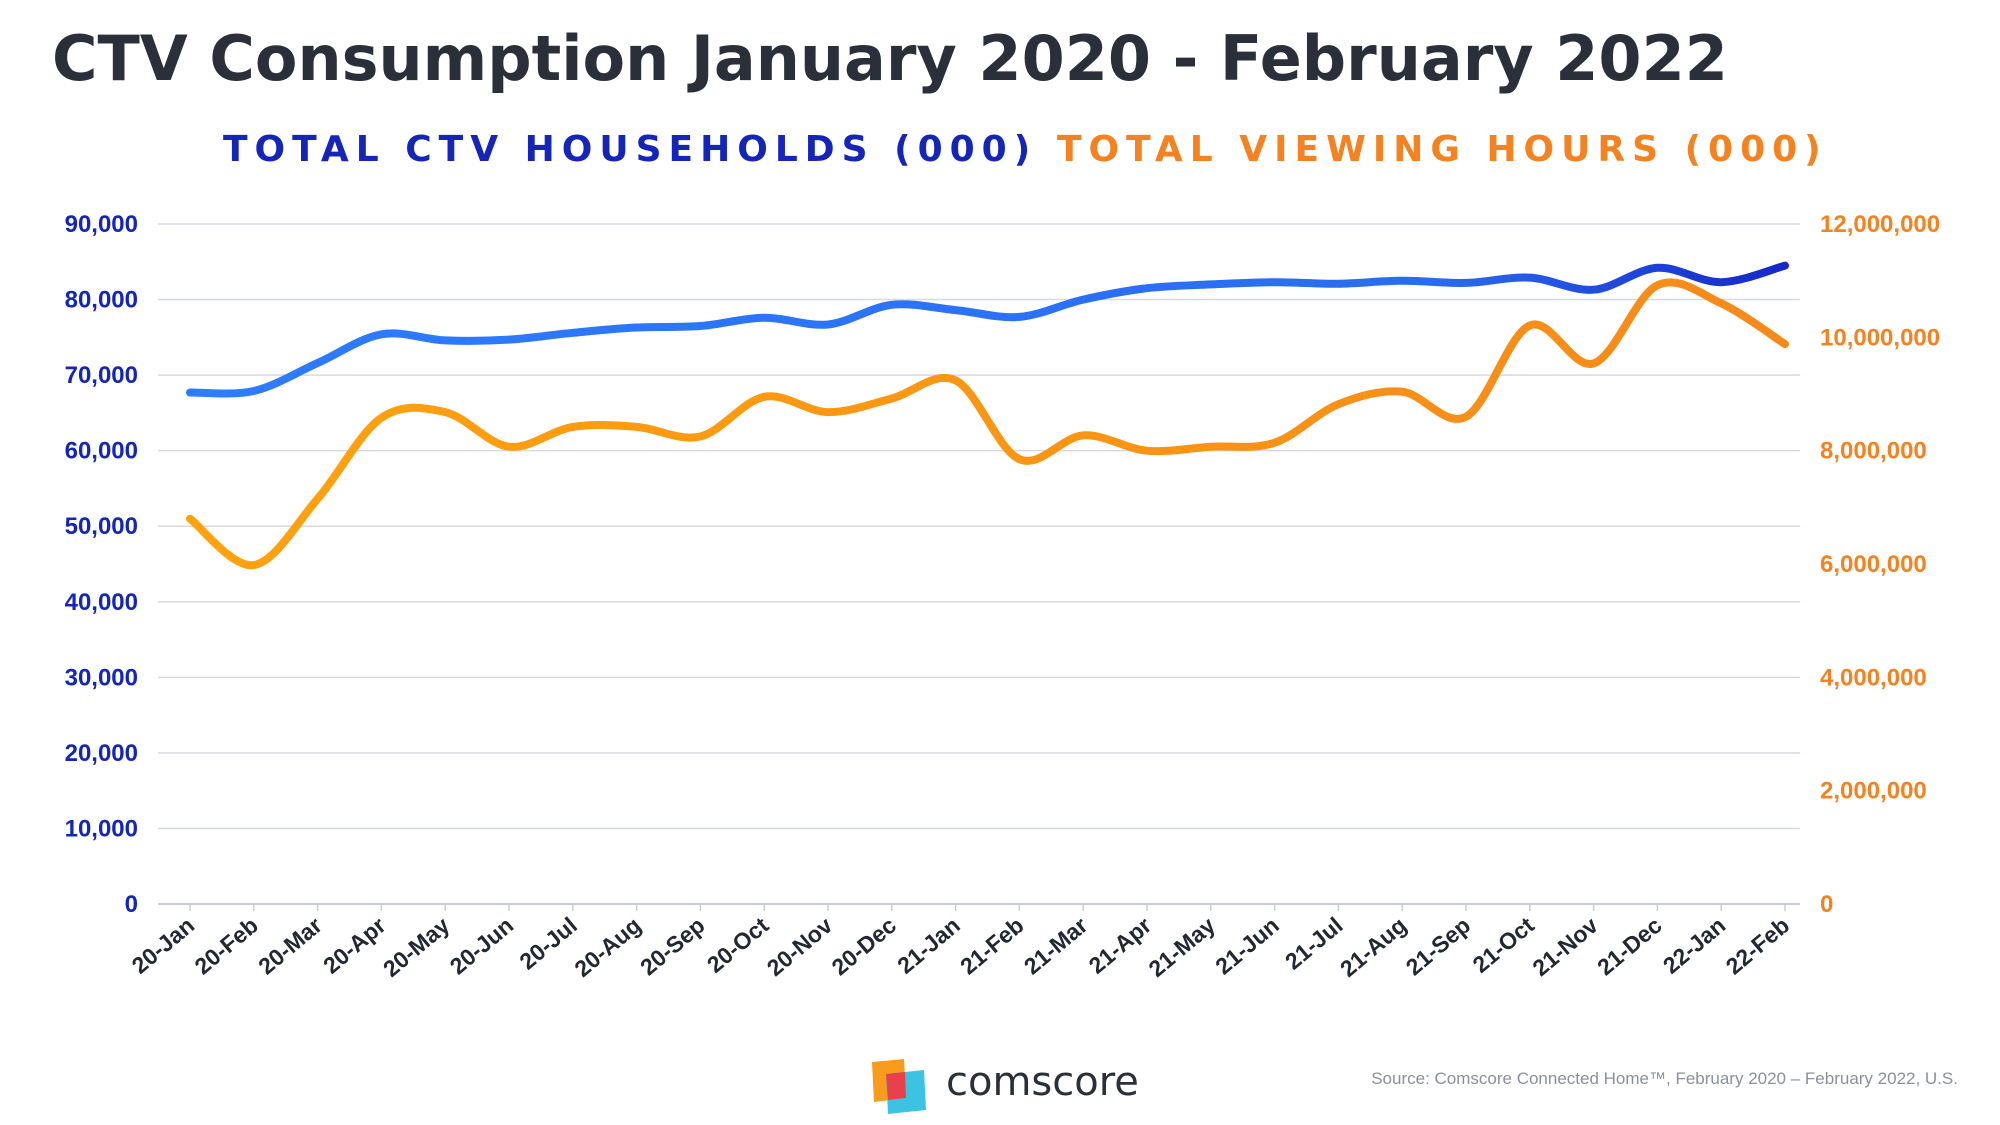 The height and width of the screenshot is (1125, 2000). What do you see at coordinates (1629, 946) in the screenshot?
I see `x-tick-label: 21-Dec` at bounding box center [1629, 946].